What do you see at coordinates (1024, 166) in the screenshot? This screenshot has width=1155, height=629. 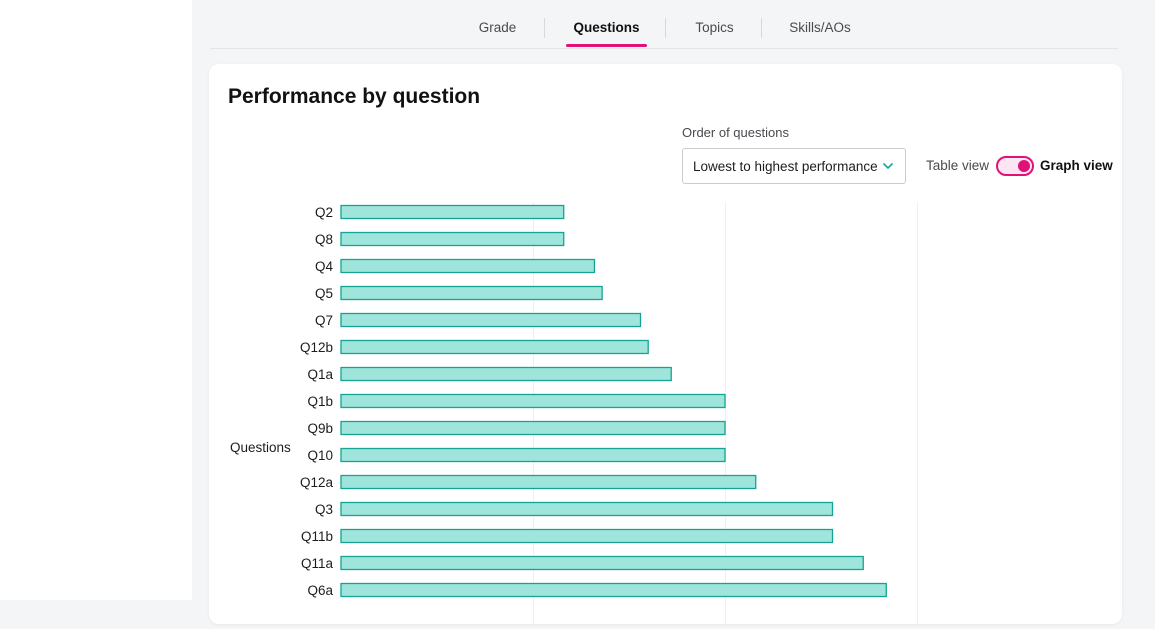 I see `toggle-knob` at bounding box center [1024, 166].